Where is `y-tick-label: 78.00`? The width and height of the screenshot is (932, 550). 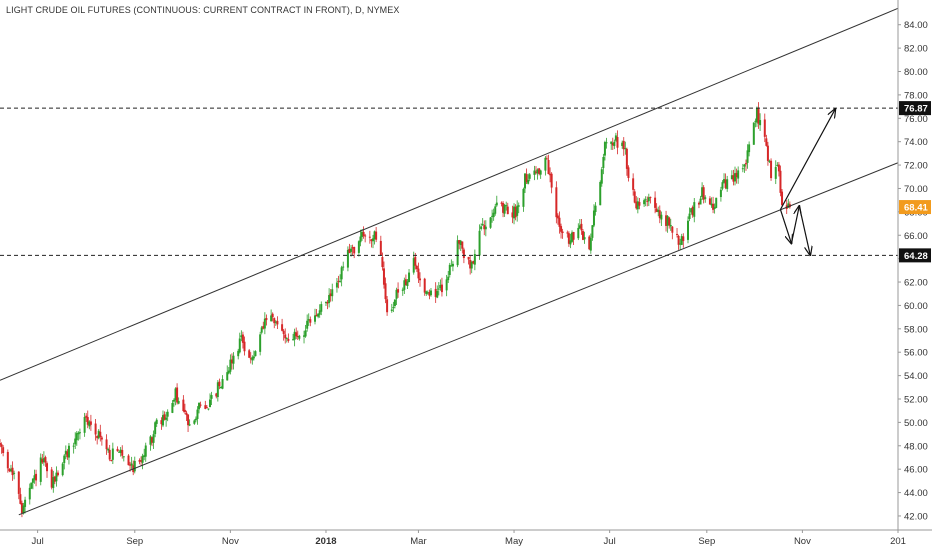 y-tick-label: 78.00 is located at coordinates (916, 95).